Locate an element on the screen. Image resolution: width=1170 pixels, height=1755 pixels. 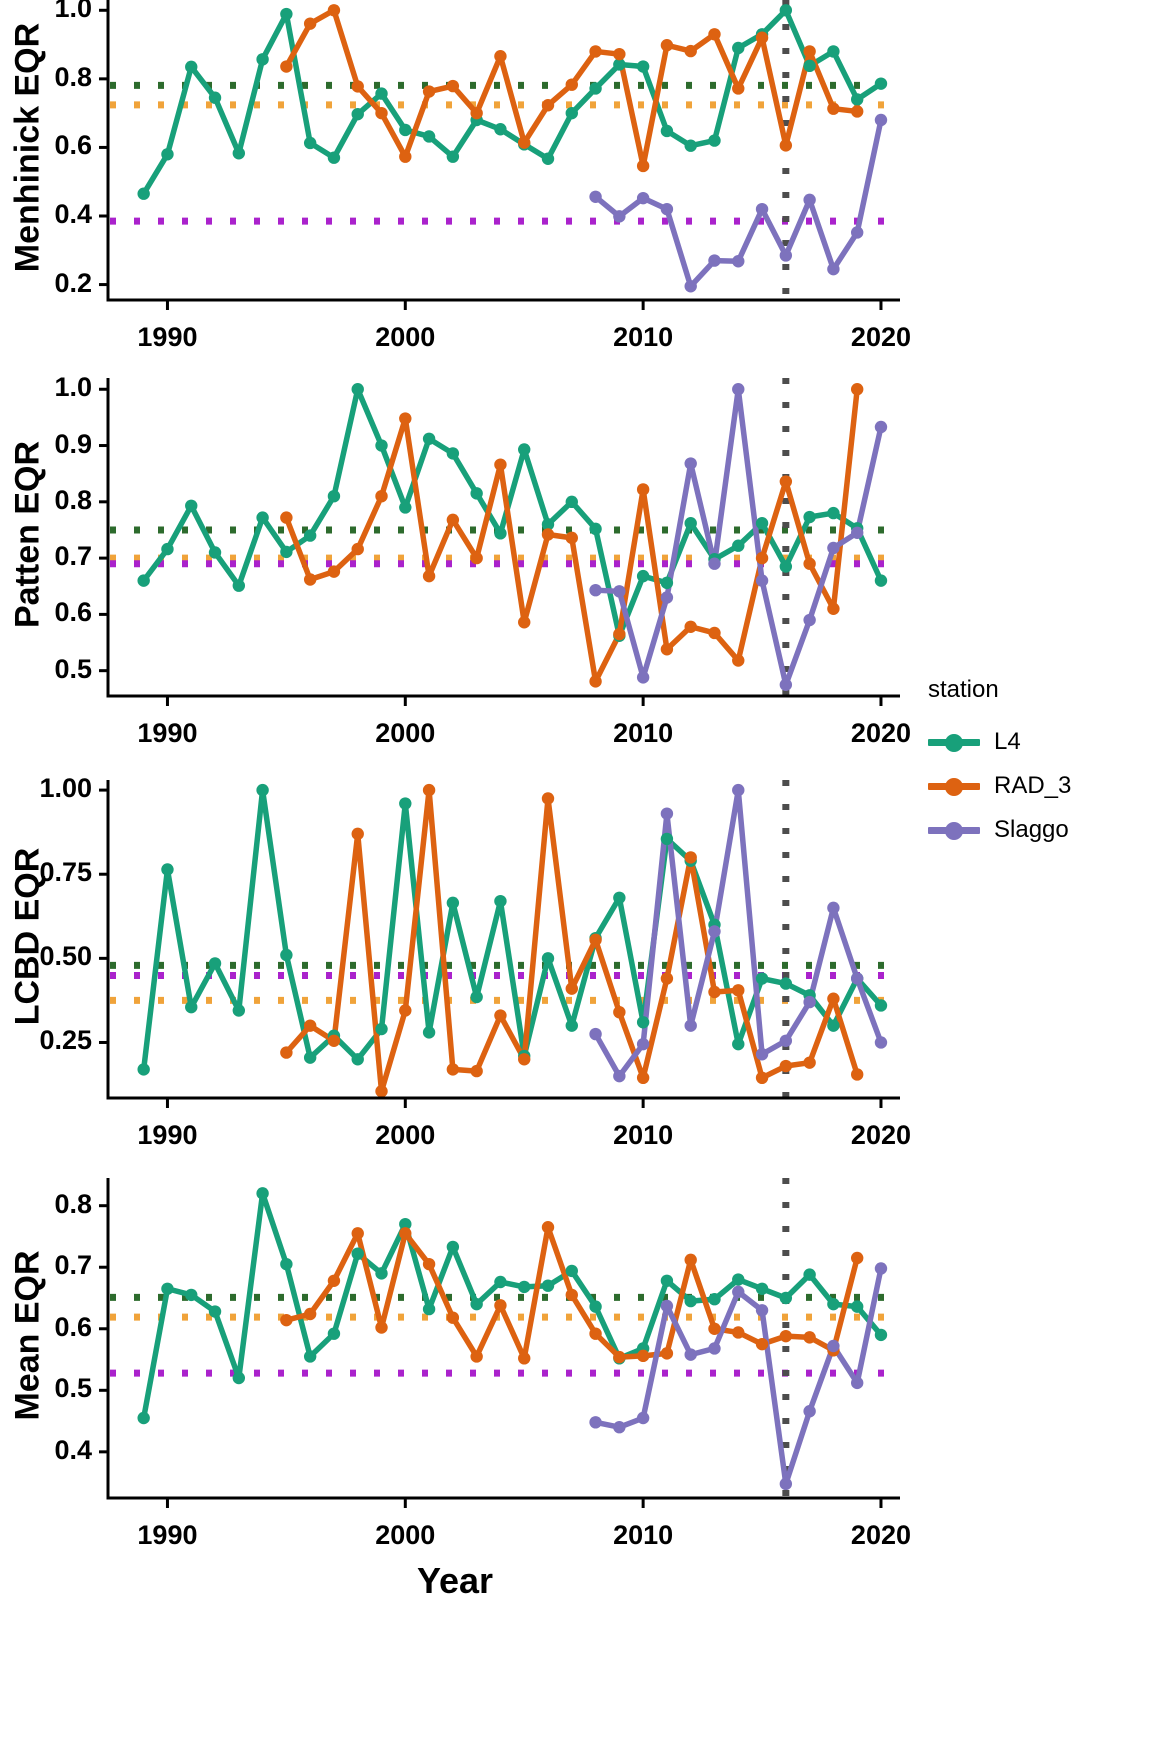
legend-item-l4: L4 is located at coordinates (1048, 742).